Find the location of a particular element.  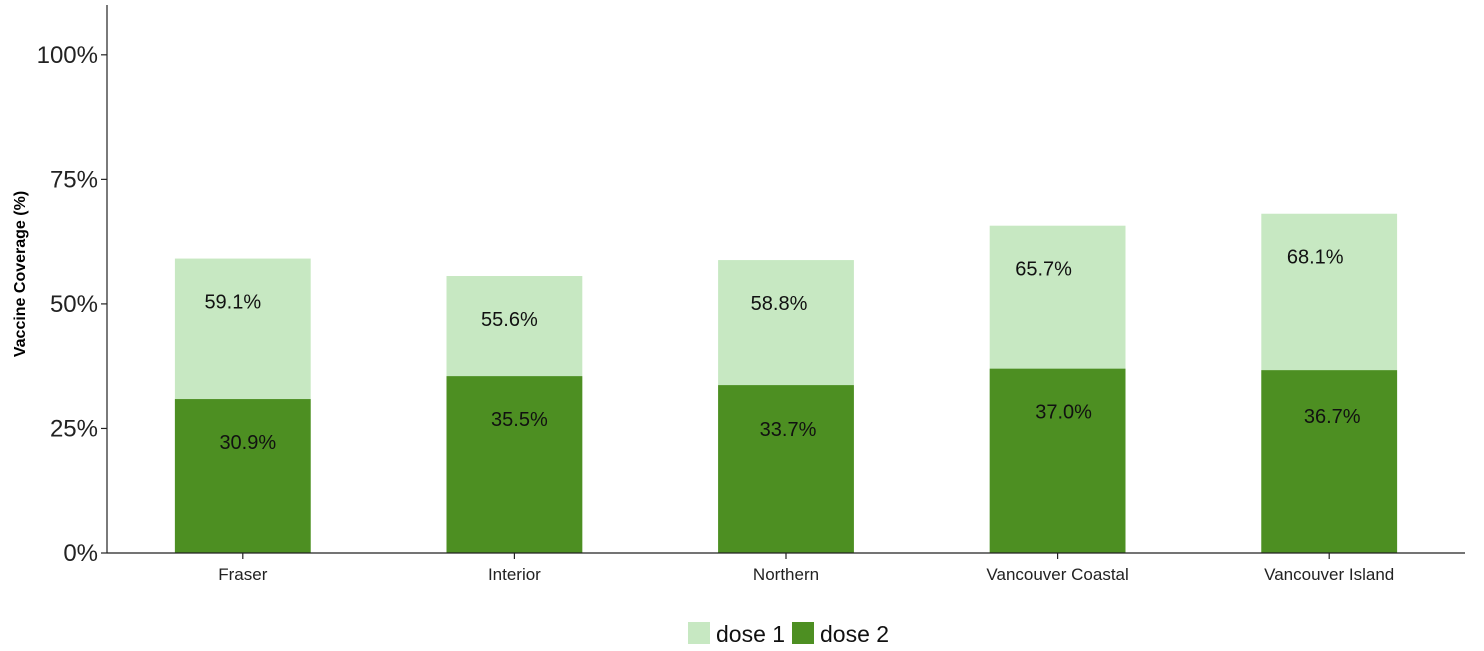

data-label-dose-1: 59.1% is located at coordinates (232, 303).